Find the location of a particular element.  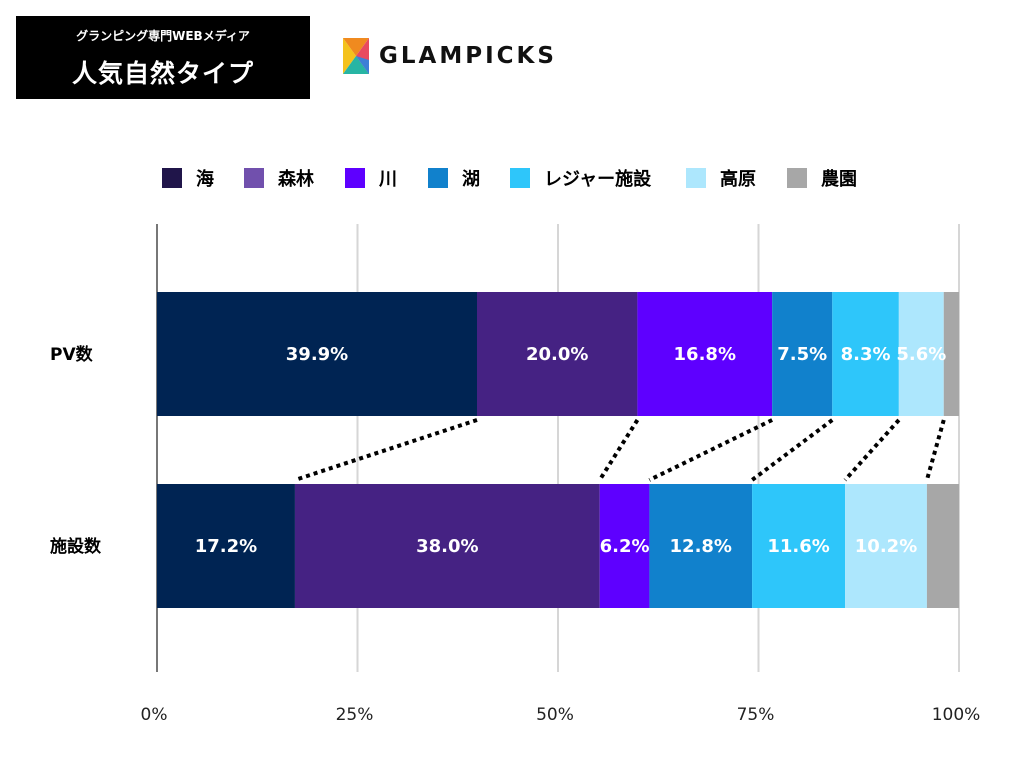

legend-label: 海 is located at coordinates (205, 179).